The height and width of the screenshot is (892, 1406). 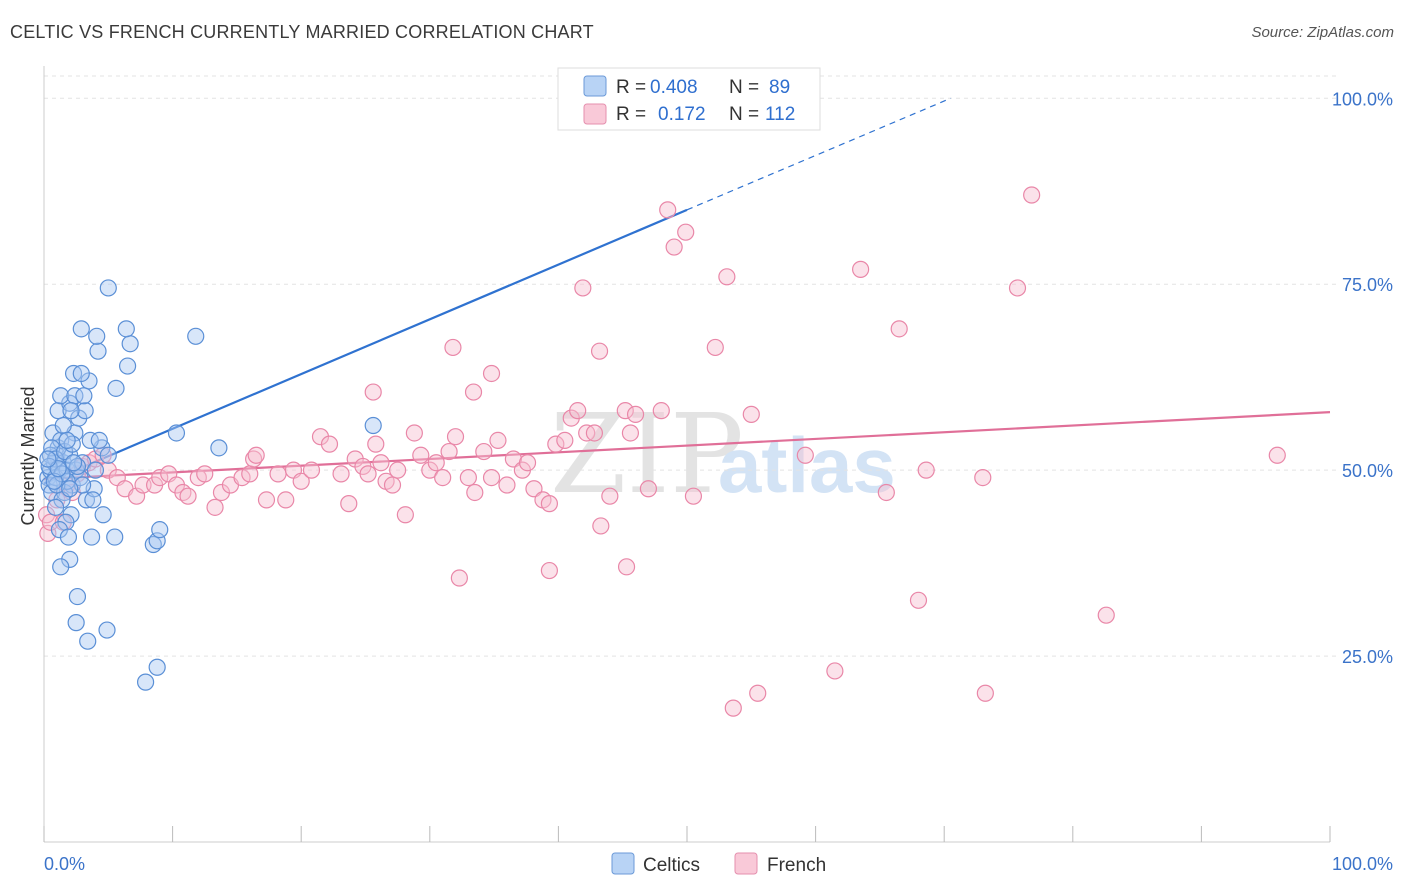 What do you see at coordinates (365, 346) in the screenshot?
I see `celtics-trend-line` at bounding box center [365, 346].